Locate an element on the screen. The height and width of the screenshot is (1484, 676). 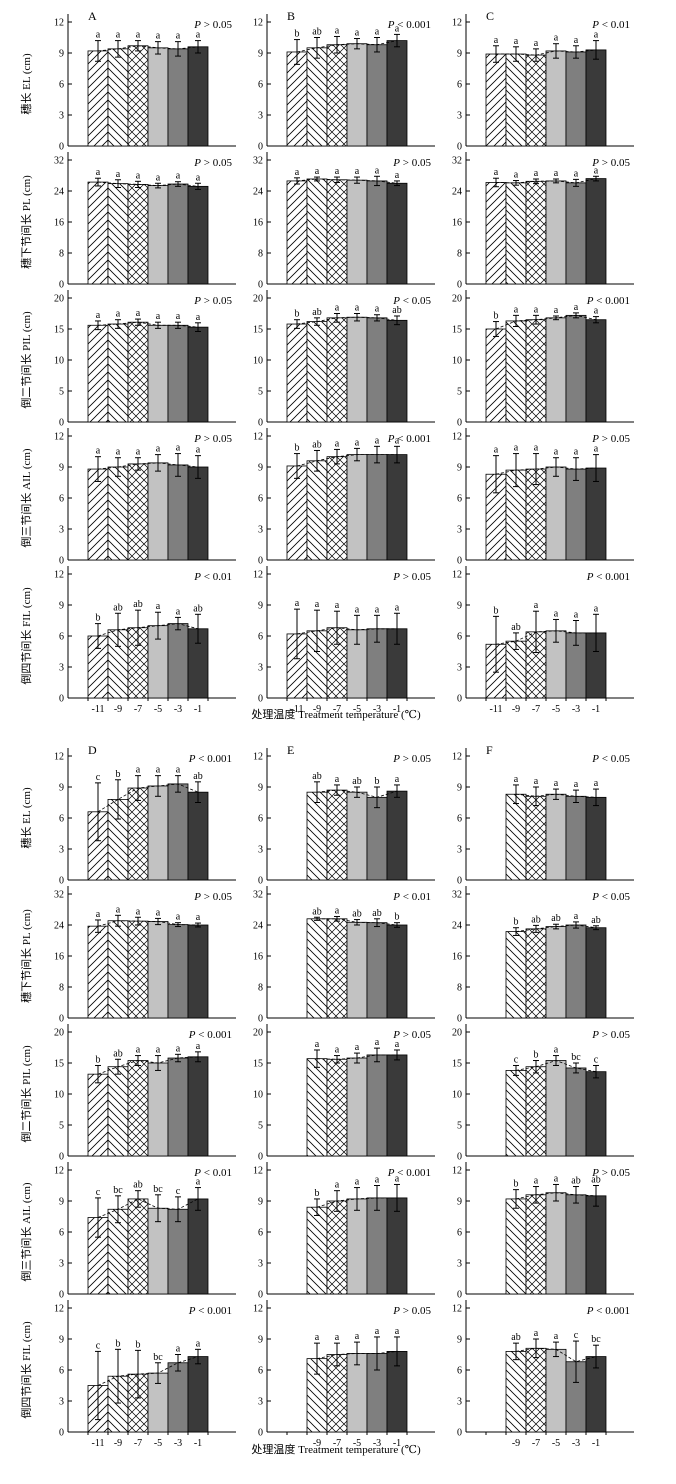
panel-label: D is located at coordinates (92, 750).